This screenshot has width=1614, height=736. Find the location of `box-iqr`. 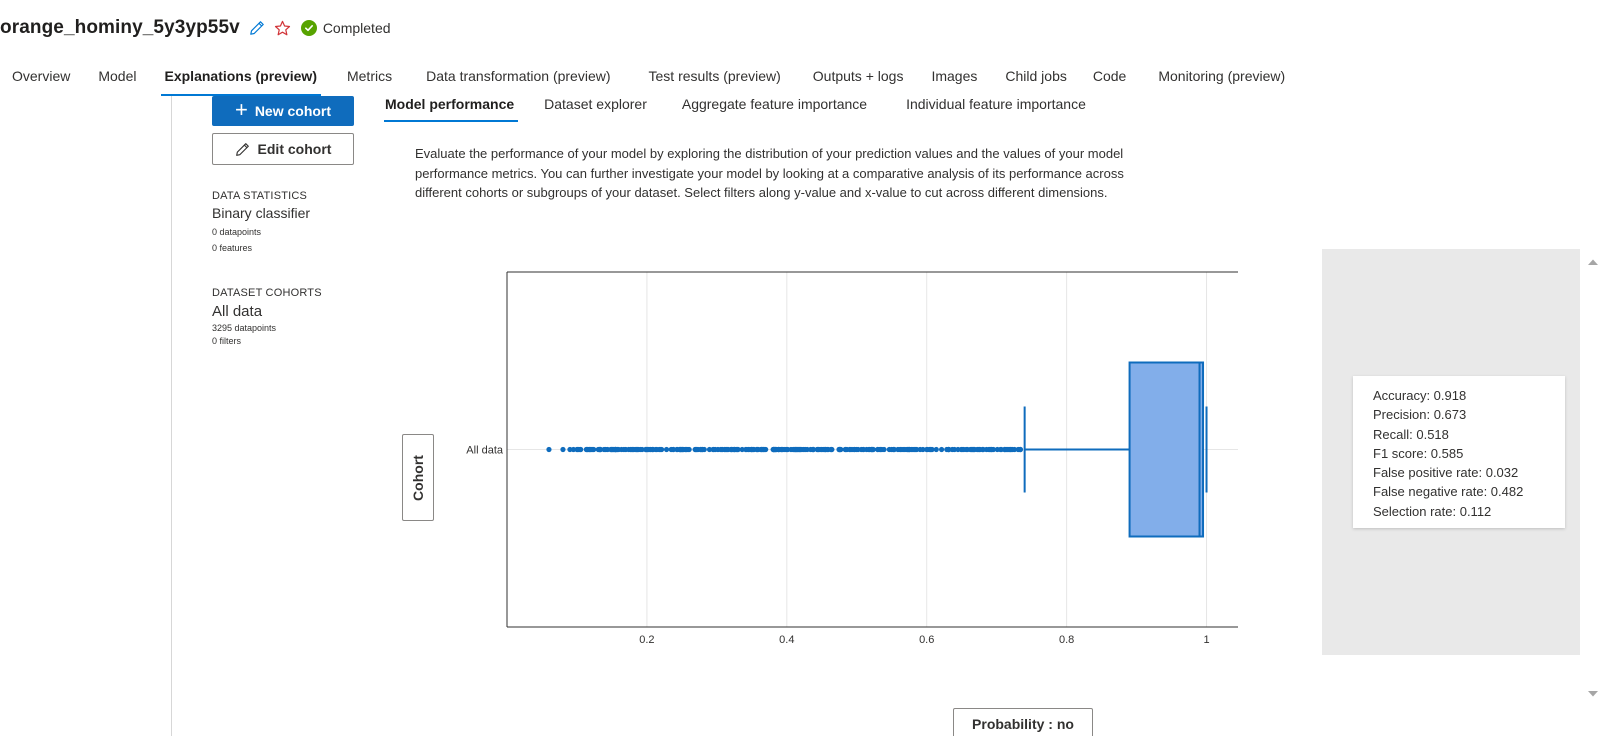

box-iqr is located at coordinates (1166, 449).